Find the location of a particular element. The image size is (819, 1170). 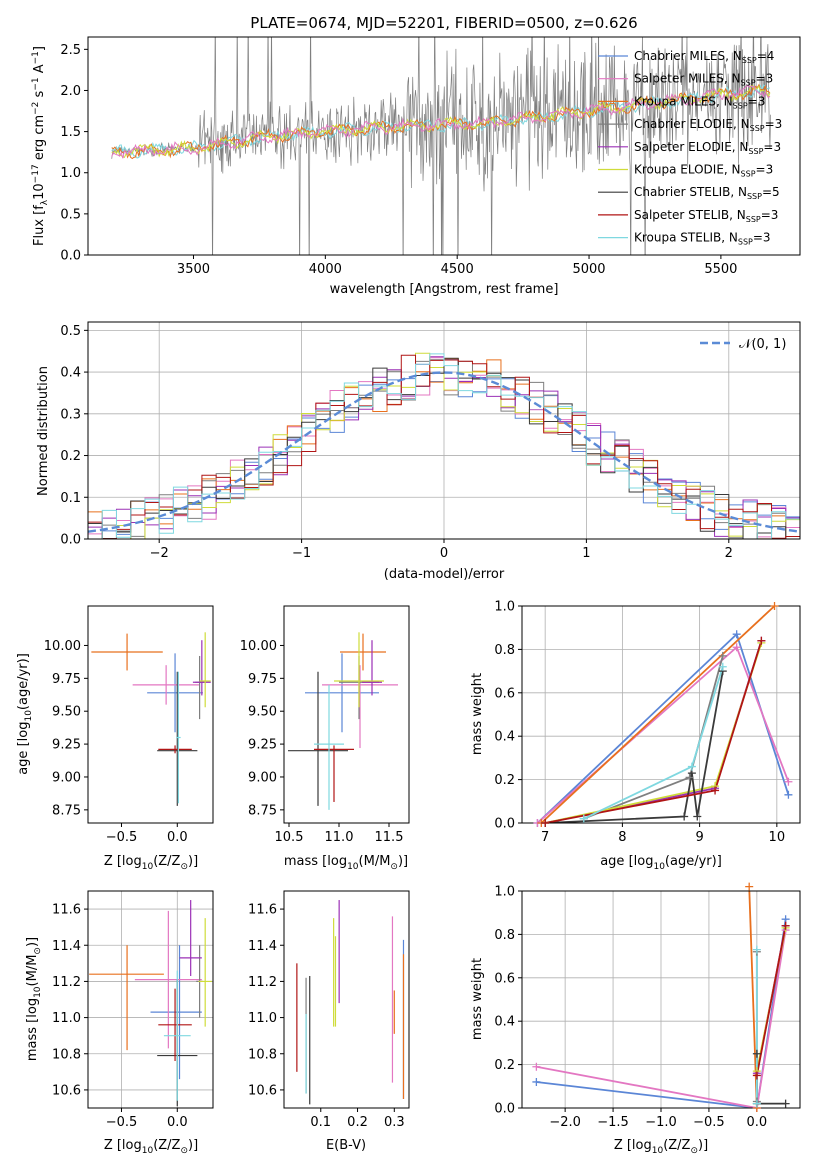

x-tick-label: −2.0 is located at coordinates (565, 1122).